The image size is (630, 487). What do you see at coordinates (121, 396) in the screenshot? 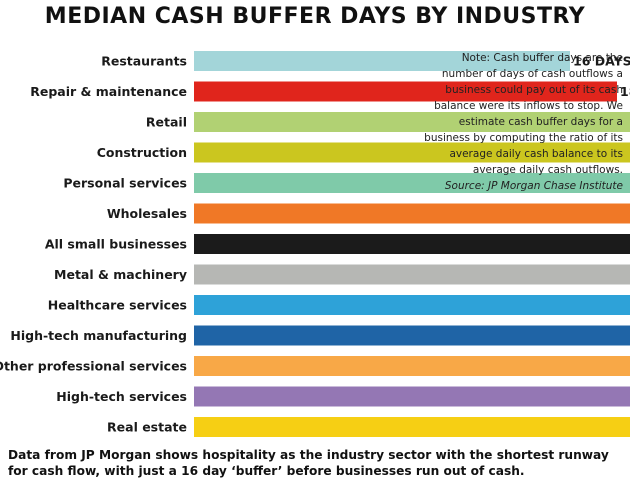
I see `category-label-high-tech-services: High-tech services` at bounding box center [121, 396].